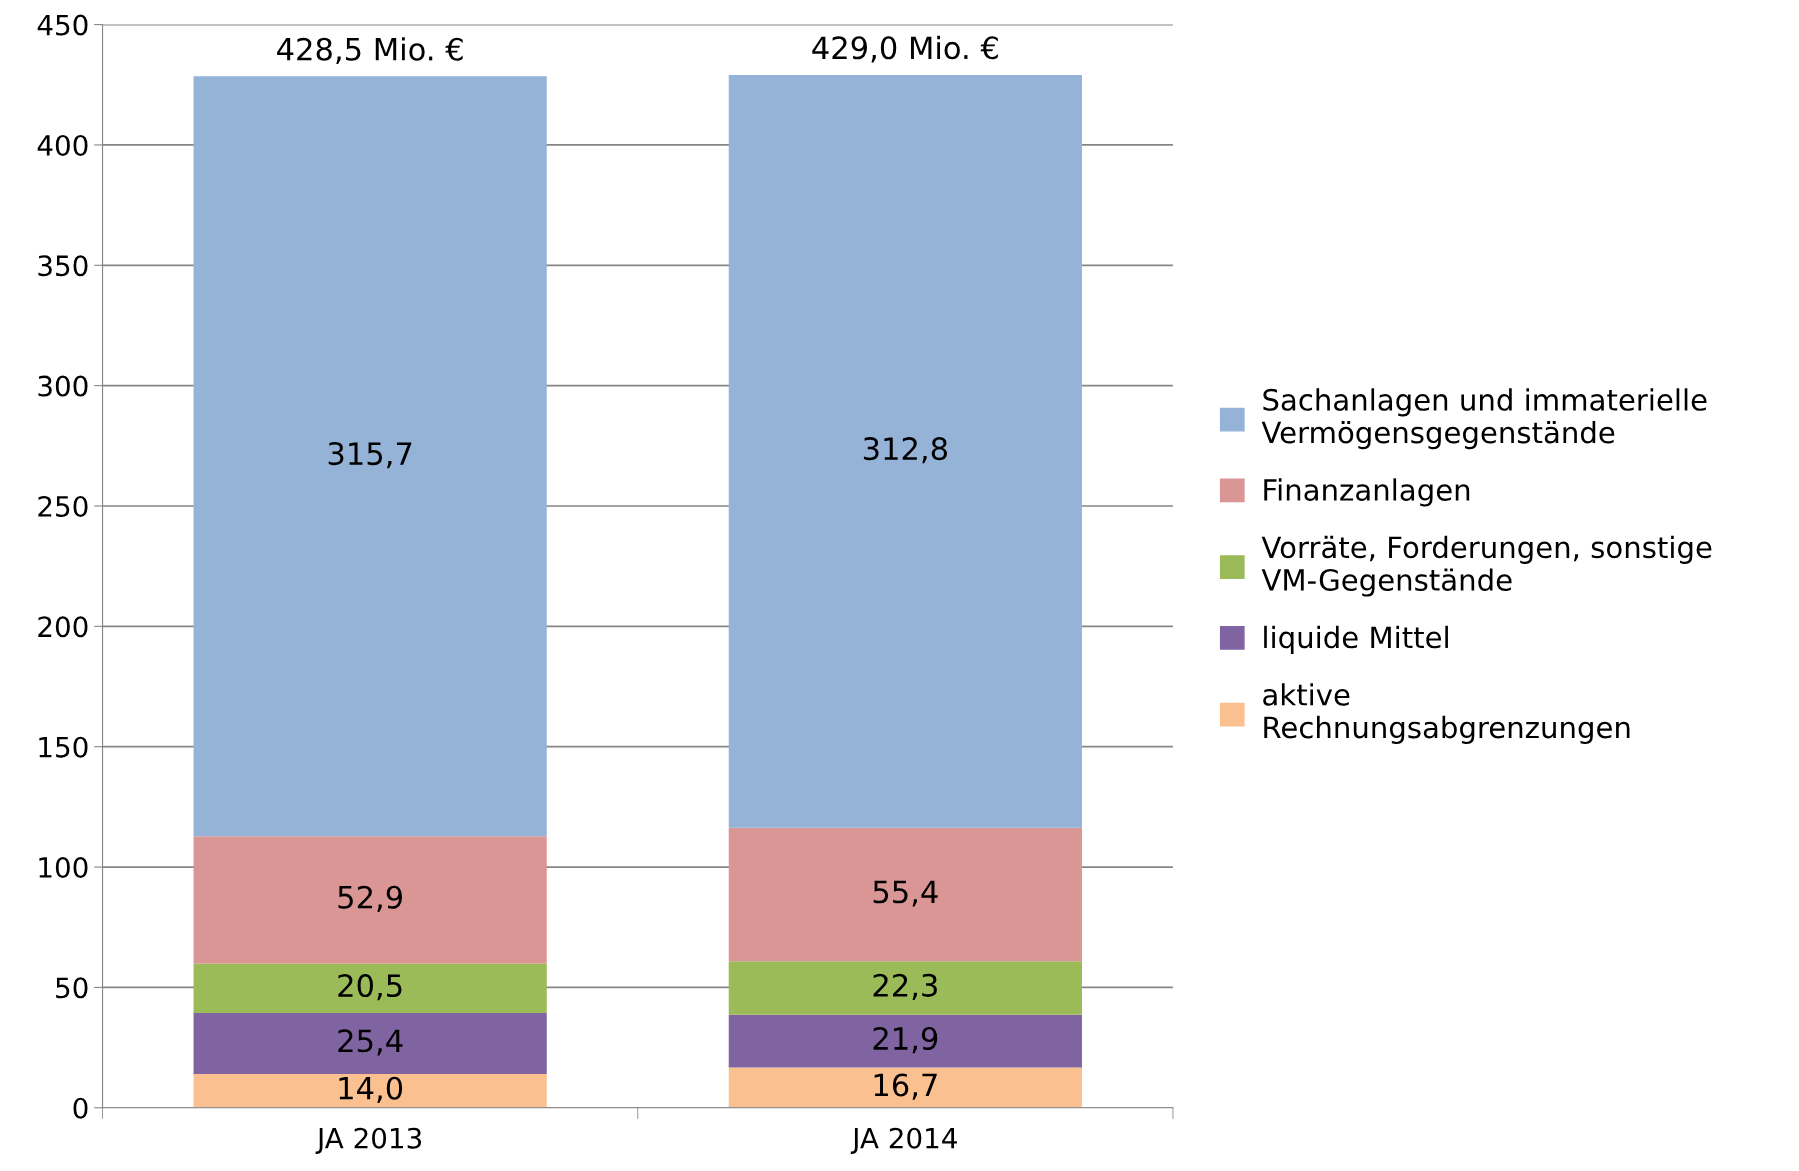  Describe the element at coordinates (903, 1140) in the screenshot. I see `x-tick-label: JA 2014` at that location.